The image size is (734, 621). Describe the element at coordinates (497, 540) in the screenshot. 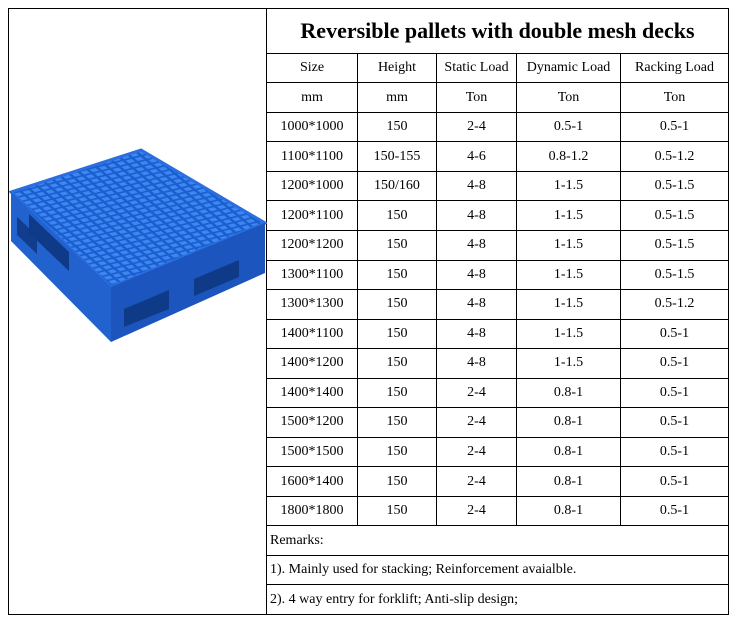

I see `remark: Remarks:` at that location.